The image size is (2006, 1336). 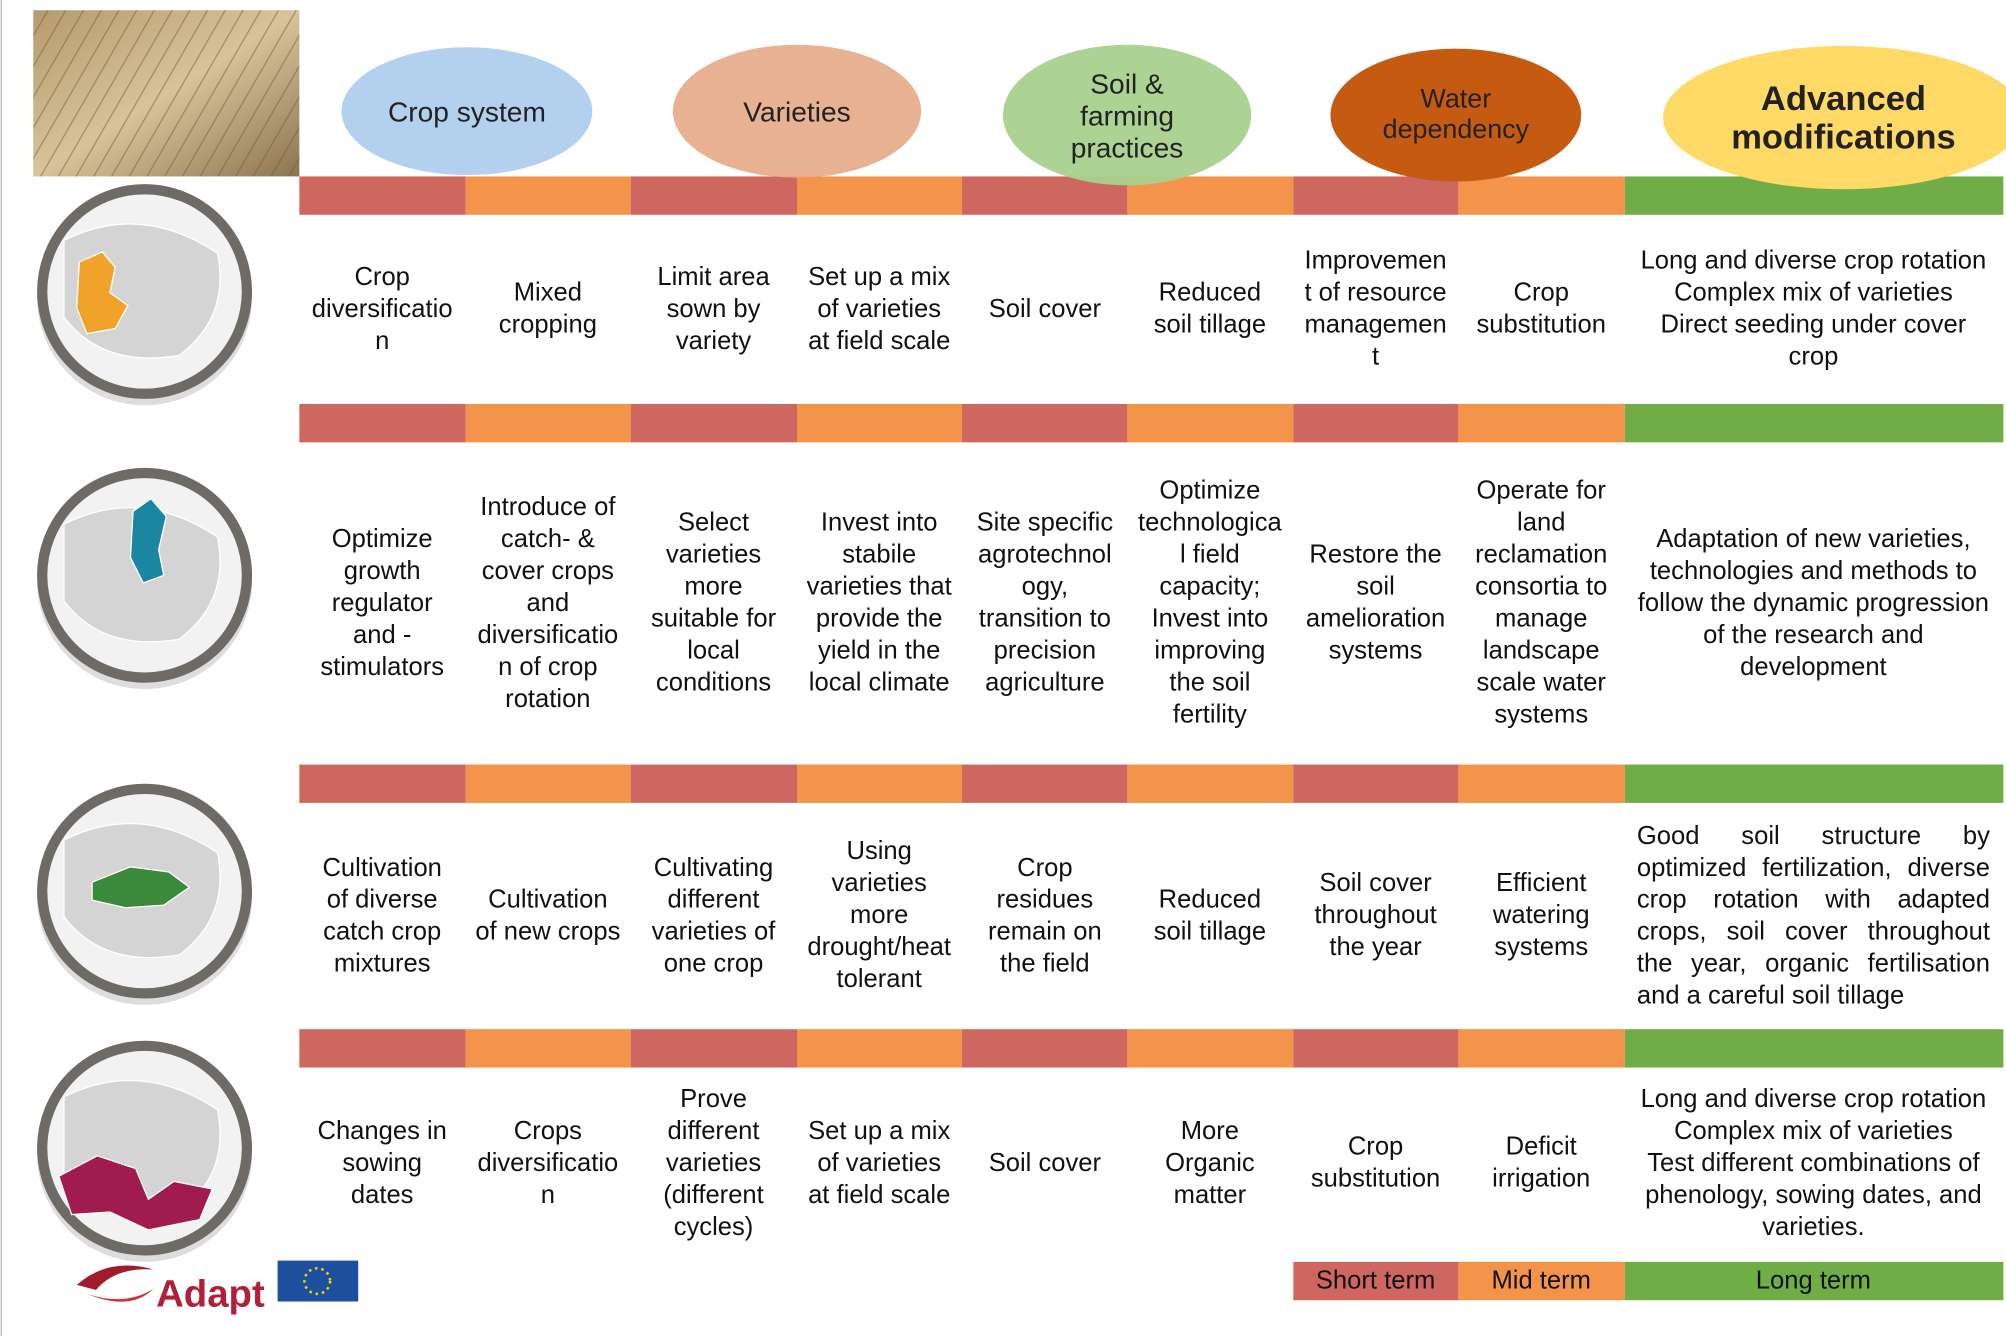 I want to click on measure-cell: Crops diversification, so click(x=548, y=1162).